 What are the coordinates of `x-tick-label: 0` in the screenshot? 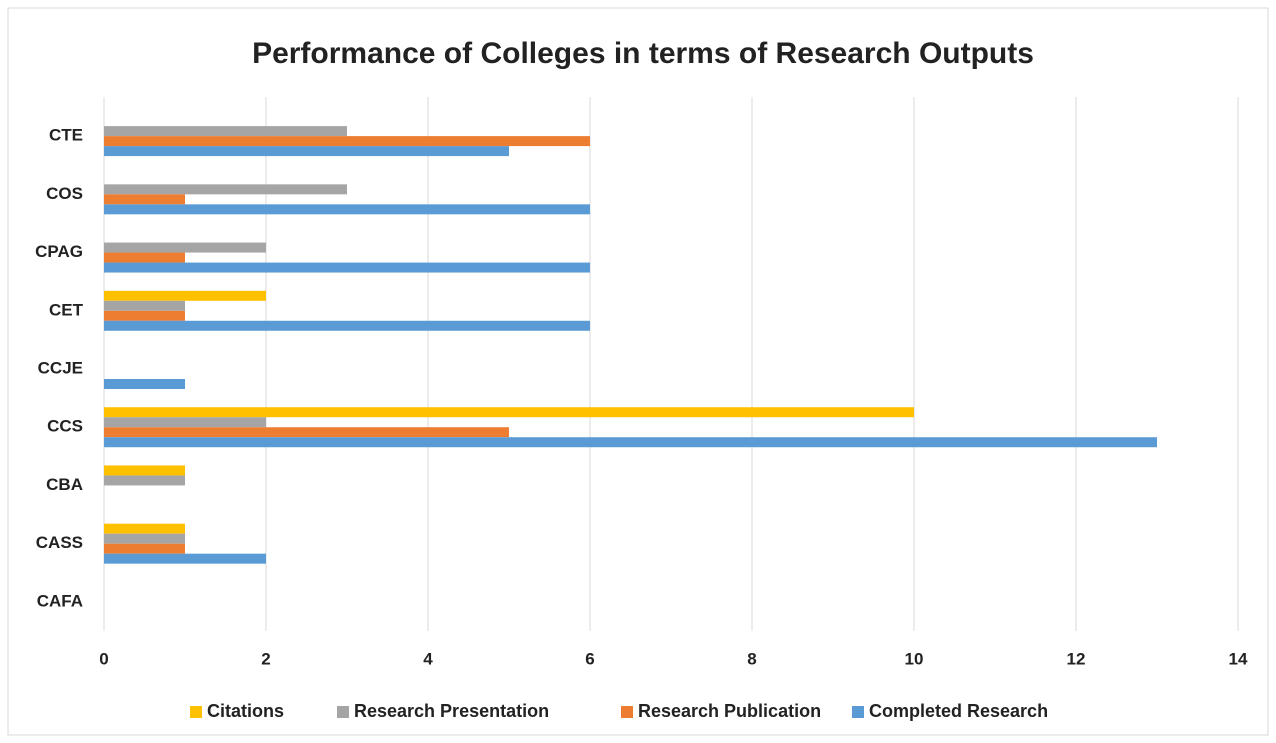 It's located at (103, 658).